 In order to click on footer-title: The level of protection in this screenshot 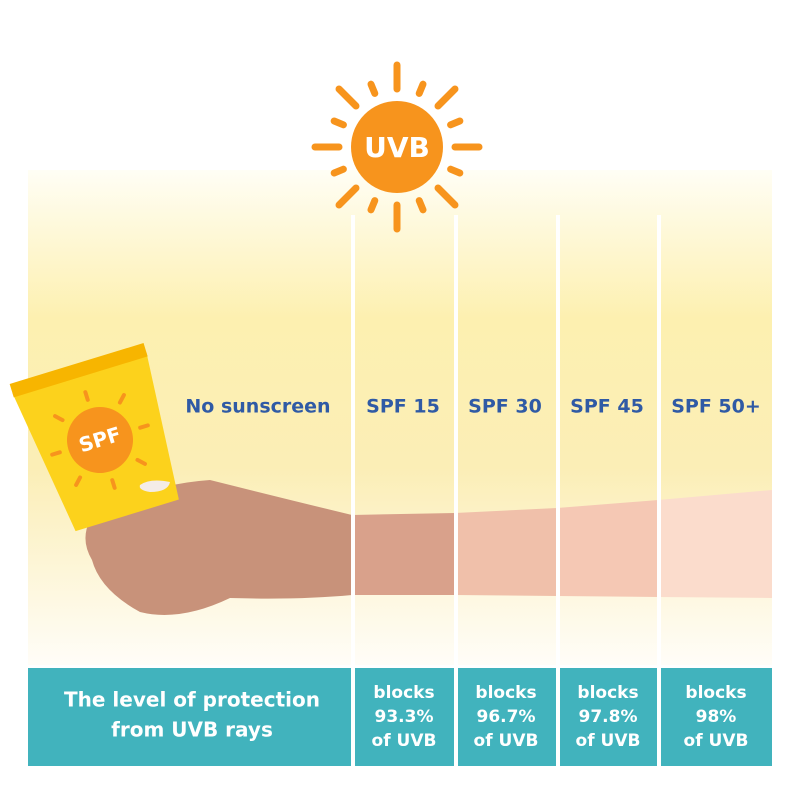, I will do `click(192, 700)`.